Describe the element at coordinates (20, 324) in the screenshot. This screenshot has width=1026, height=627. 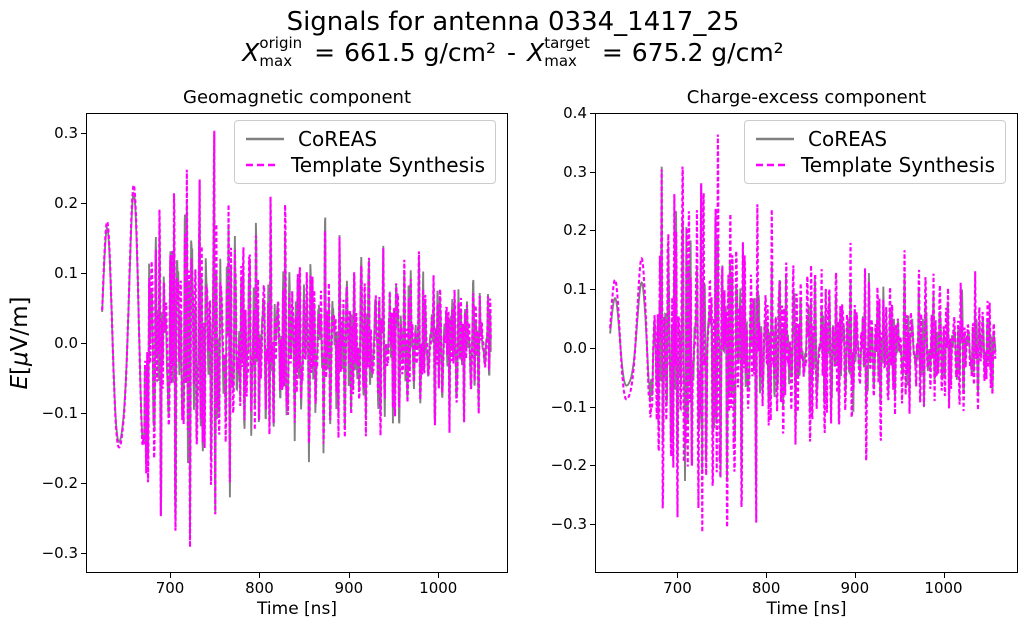
I see `y-axis-label-part: V/m]` at that location.